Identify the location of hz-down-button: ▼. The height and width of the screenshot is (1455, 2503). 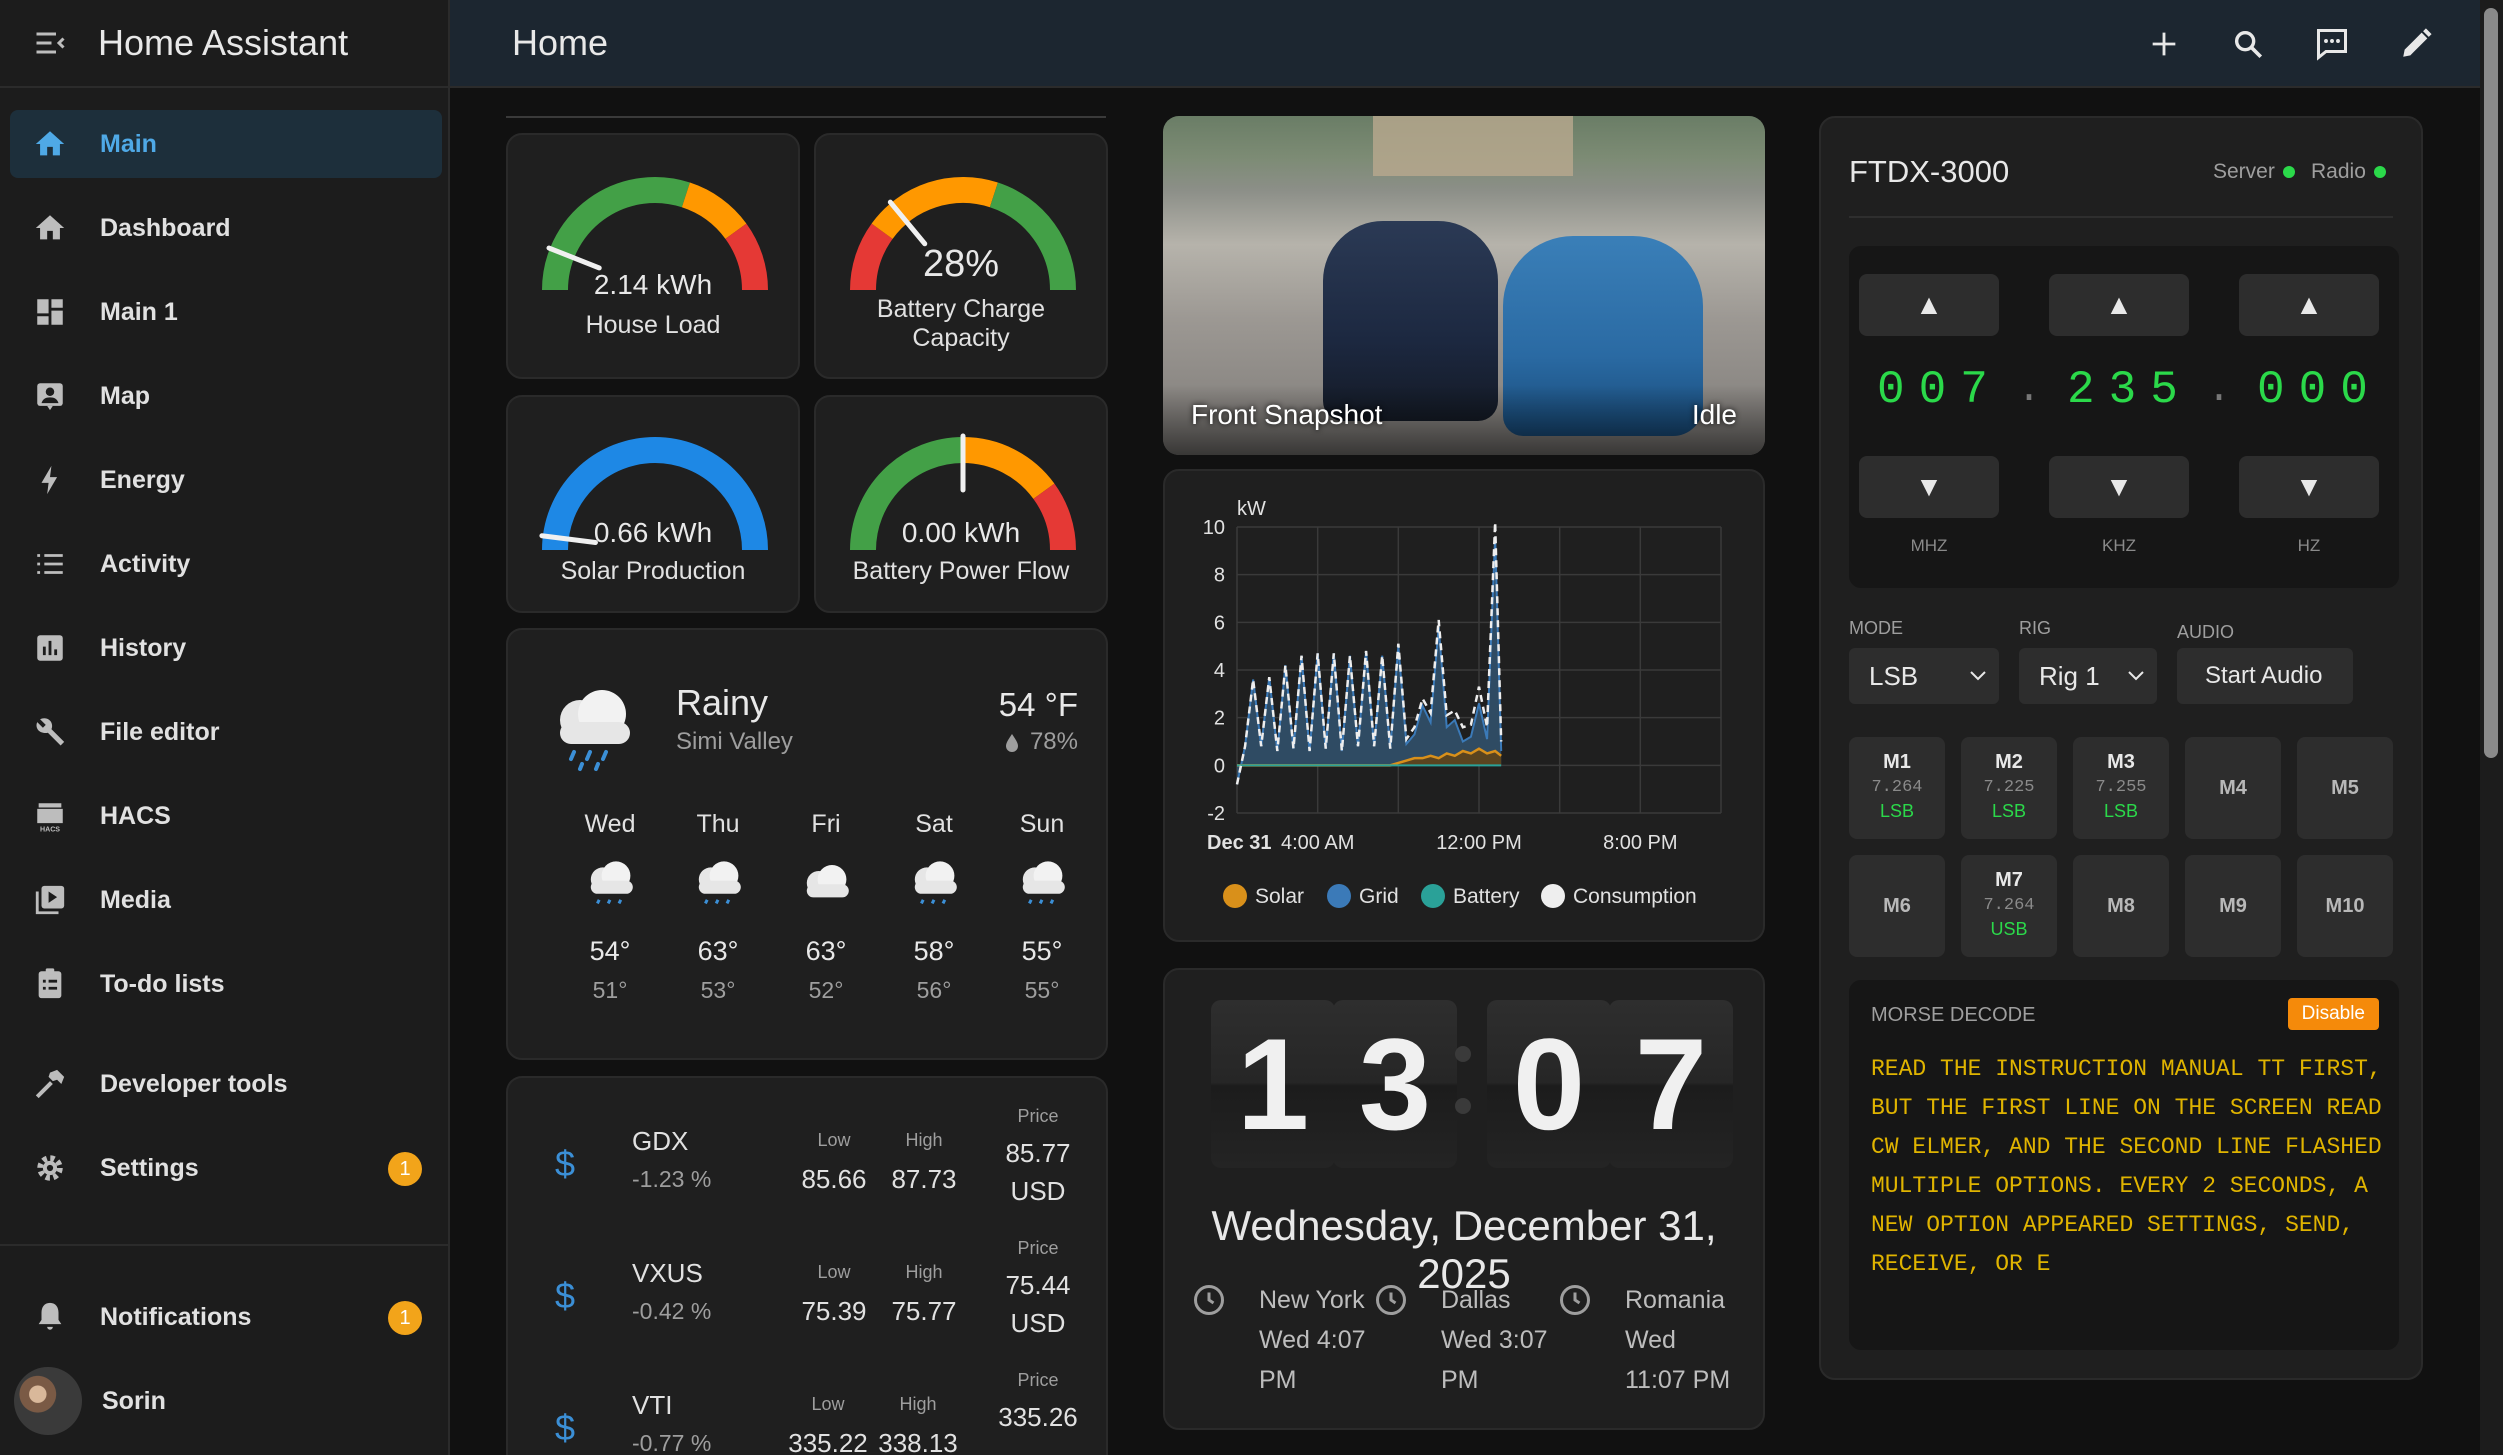
(2309, 487).